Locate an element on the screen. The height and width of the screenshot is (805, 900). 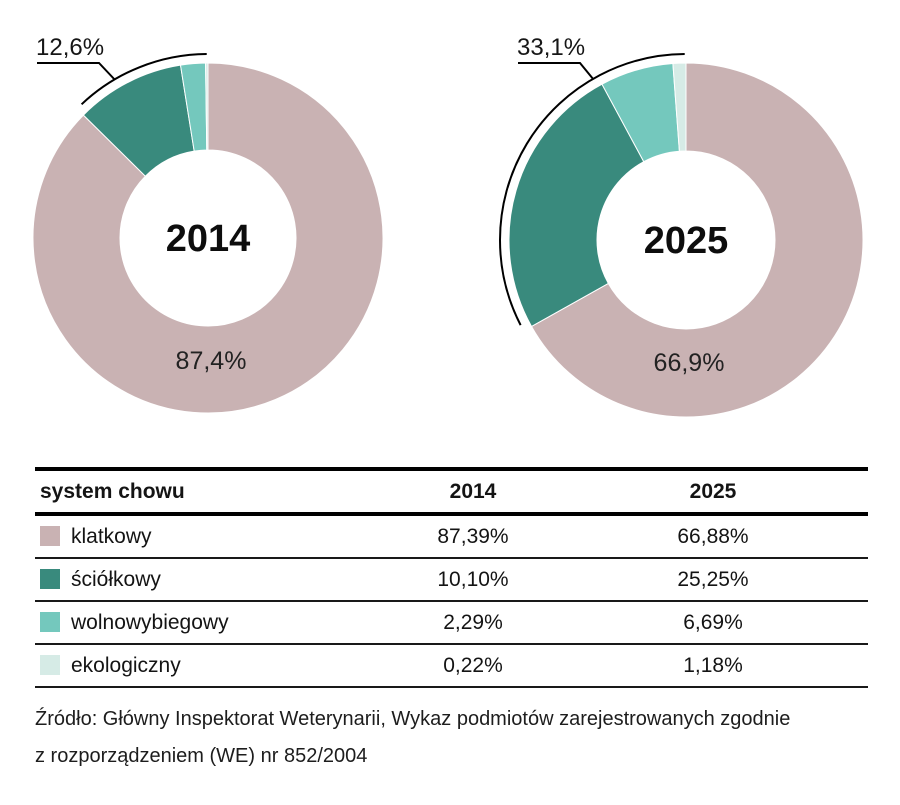
chart-year-label: 2014 is located at coordinates (208, 239).